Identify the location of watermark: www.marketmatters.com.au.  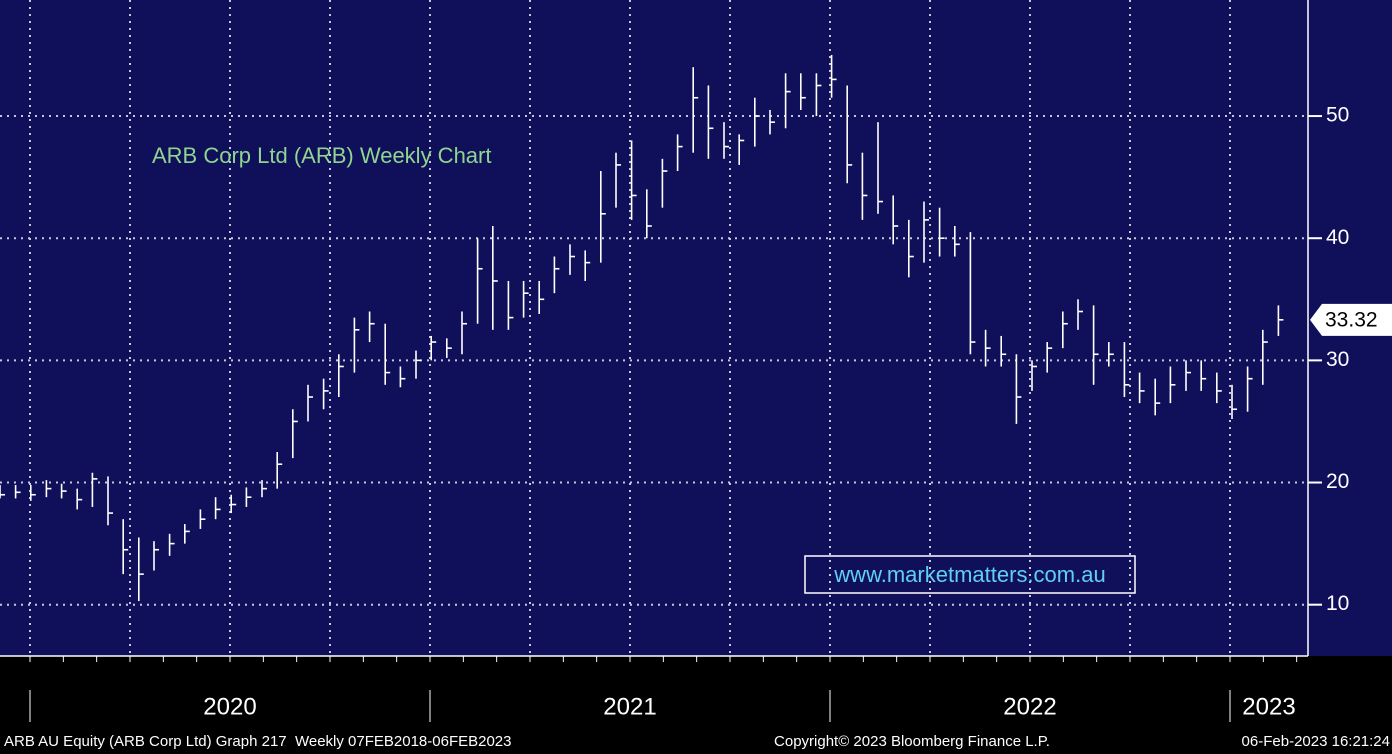
(969, 574).